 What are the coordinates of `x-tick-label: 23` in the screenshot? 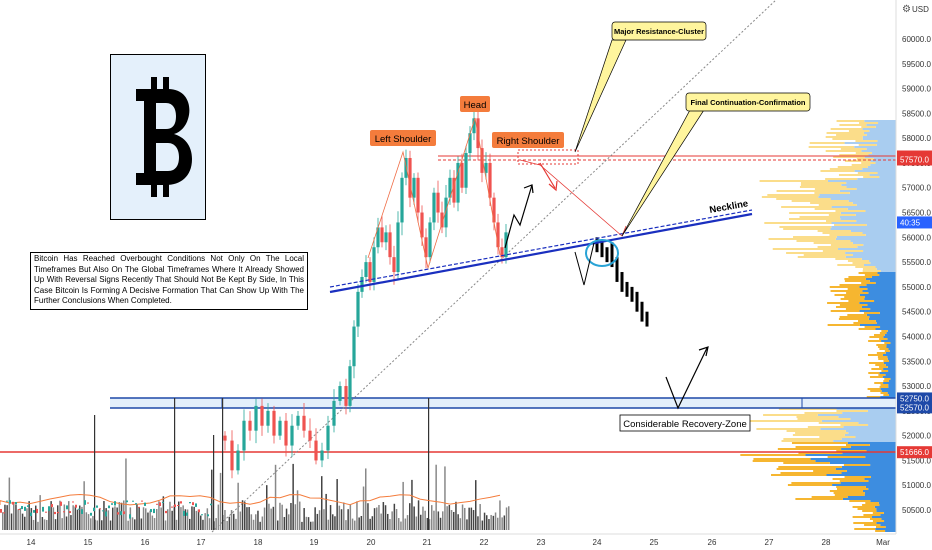 It's located at (541, 542).